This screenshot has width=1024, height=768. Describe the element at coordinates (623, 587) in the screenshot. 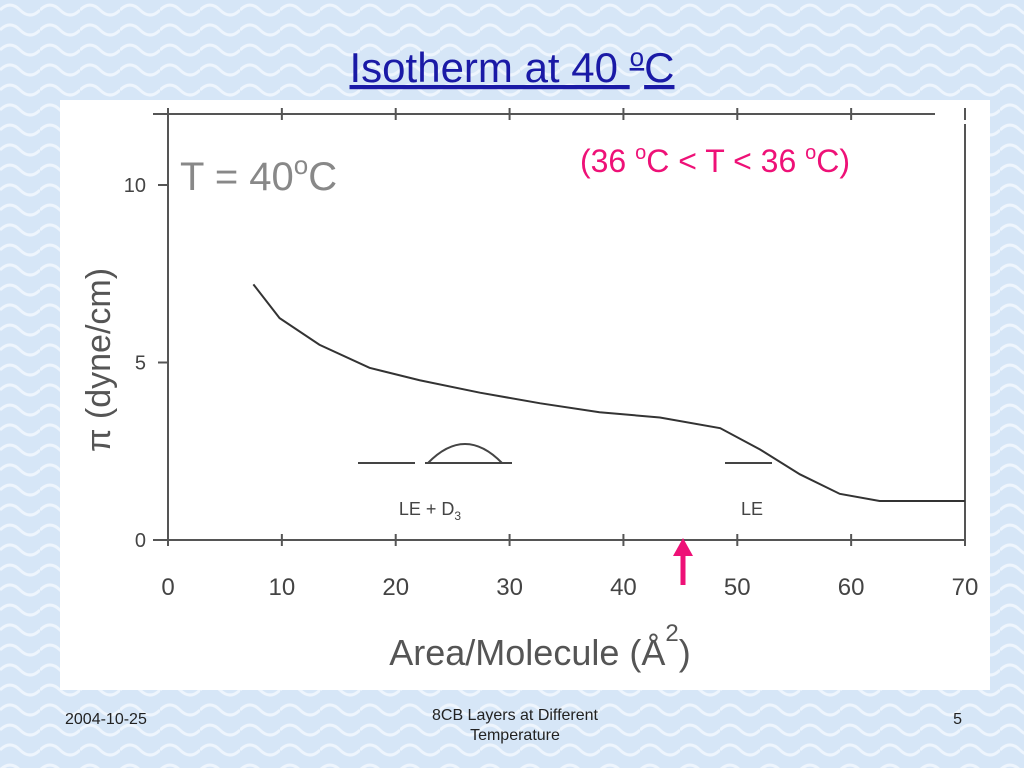

I see `x-tick-label: 40` at that location.